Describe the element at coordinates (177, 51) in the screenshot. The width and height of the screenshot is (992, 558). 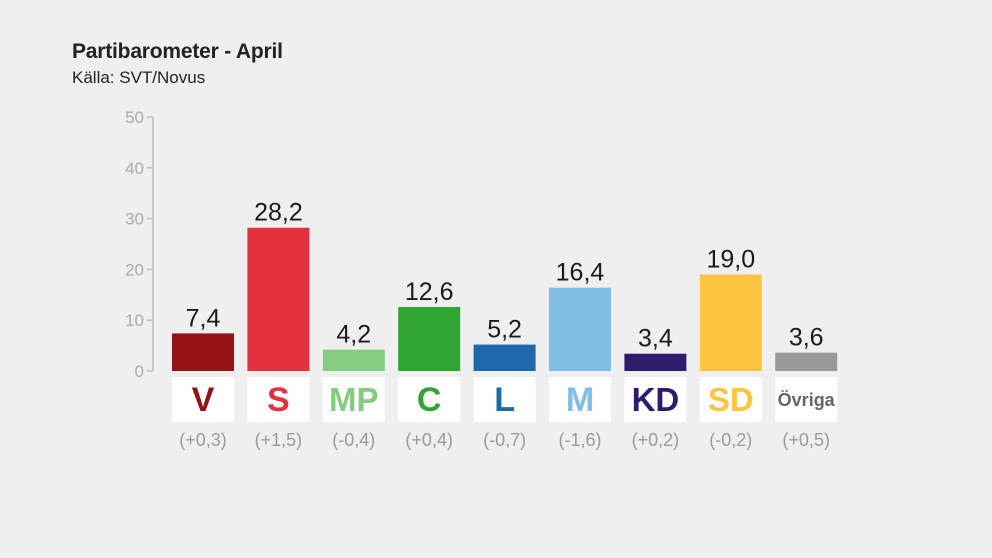
I see `chart-title: Partibarometer - April` at that location.